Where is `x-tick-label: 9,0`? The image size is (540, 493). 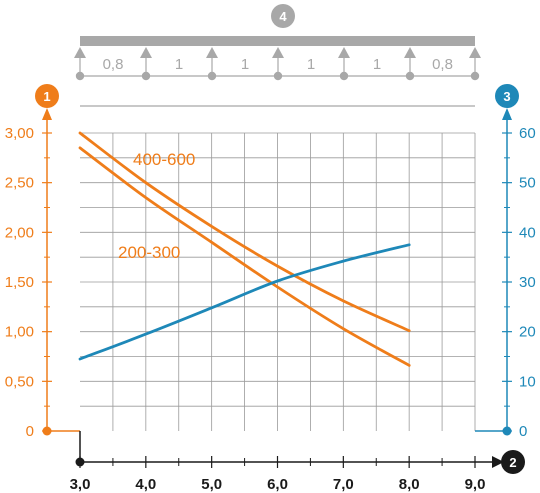
x-tick-label: 9,0 is located at coordinates (475, 484).